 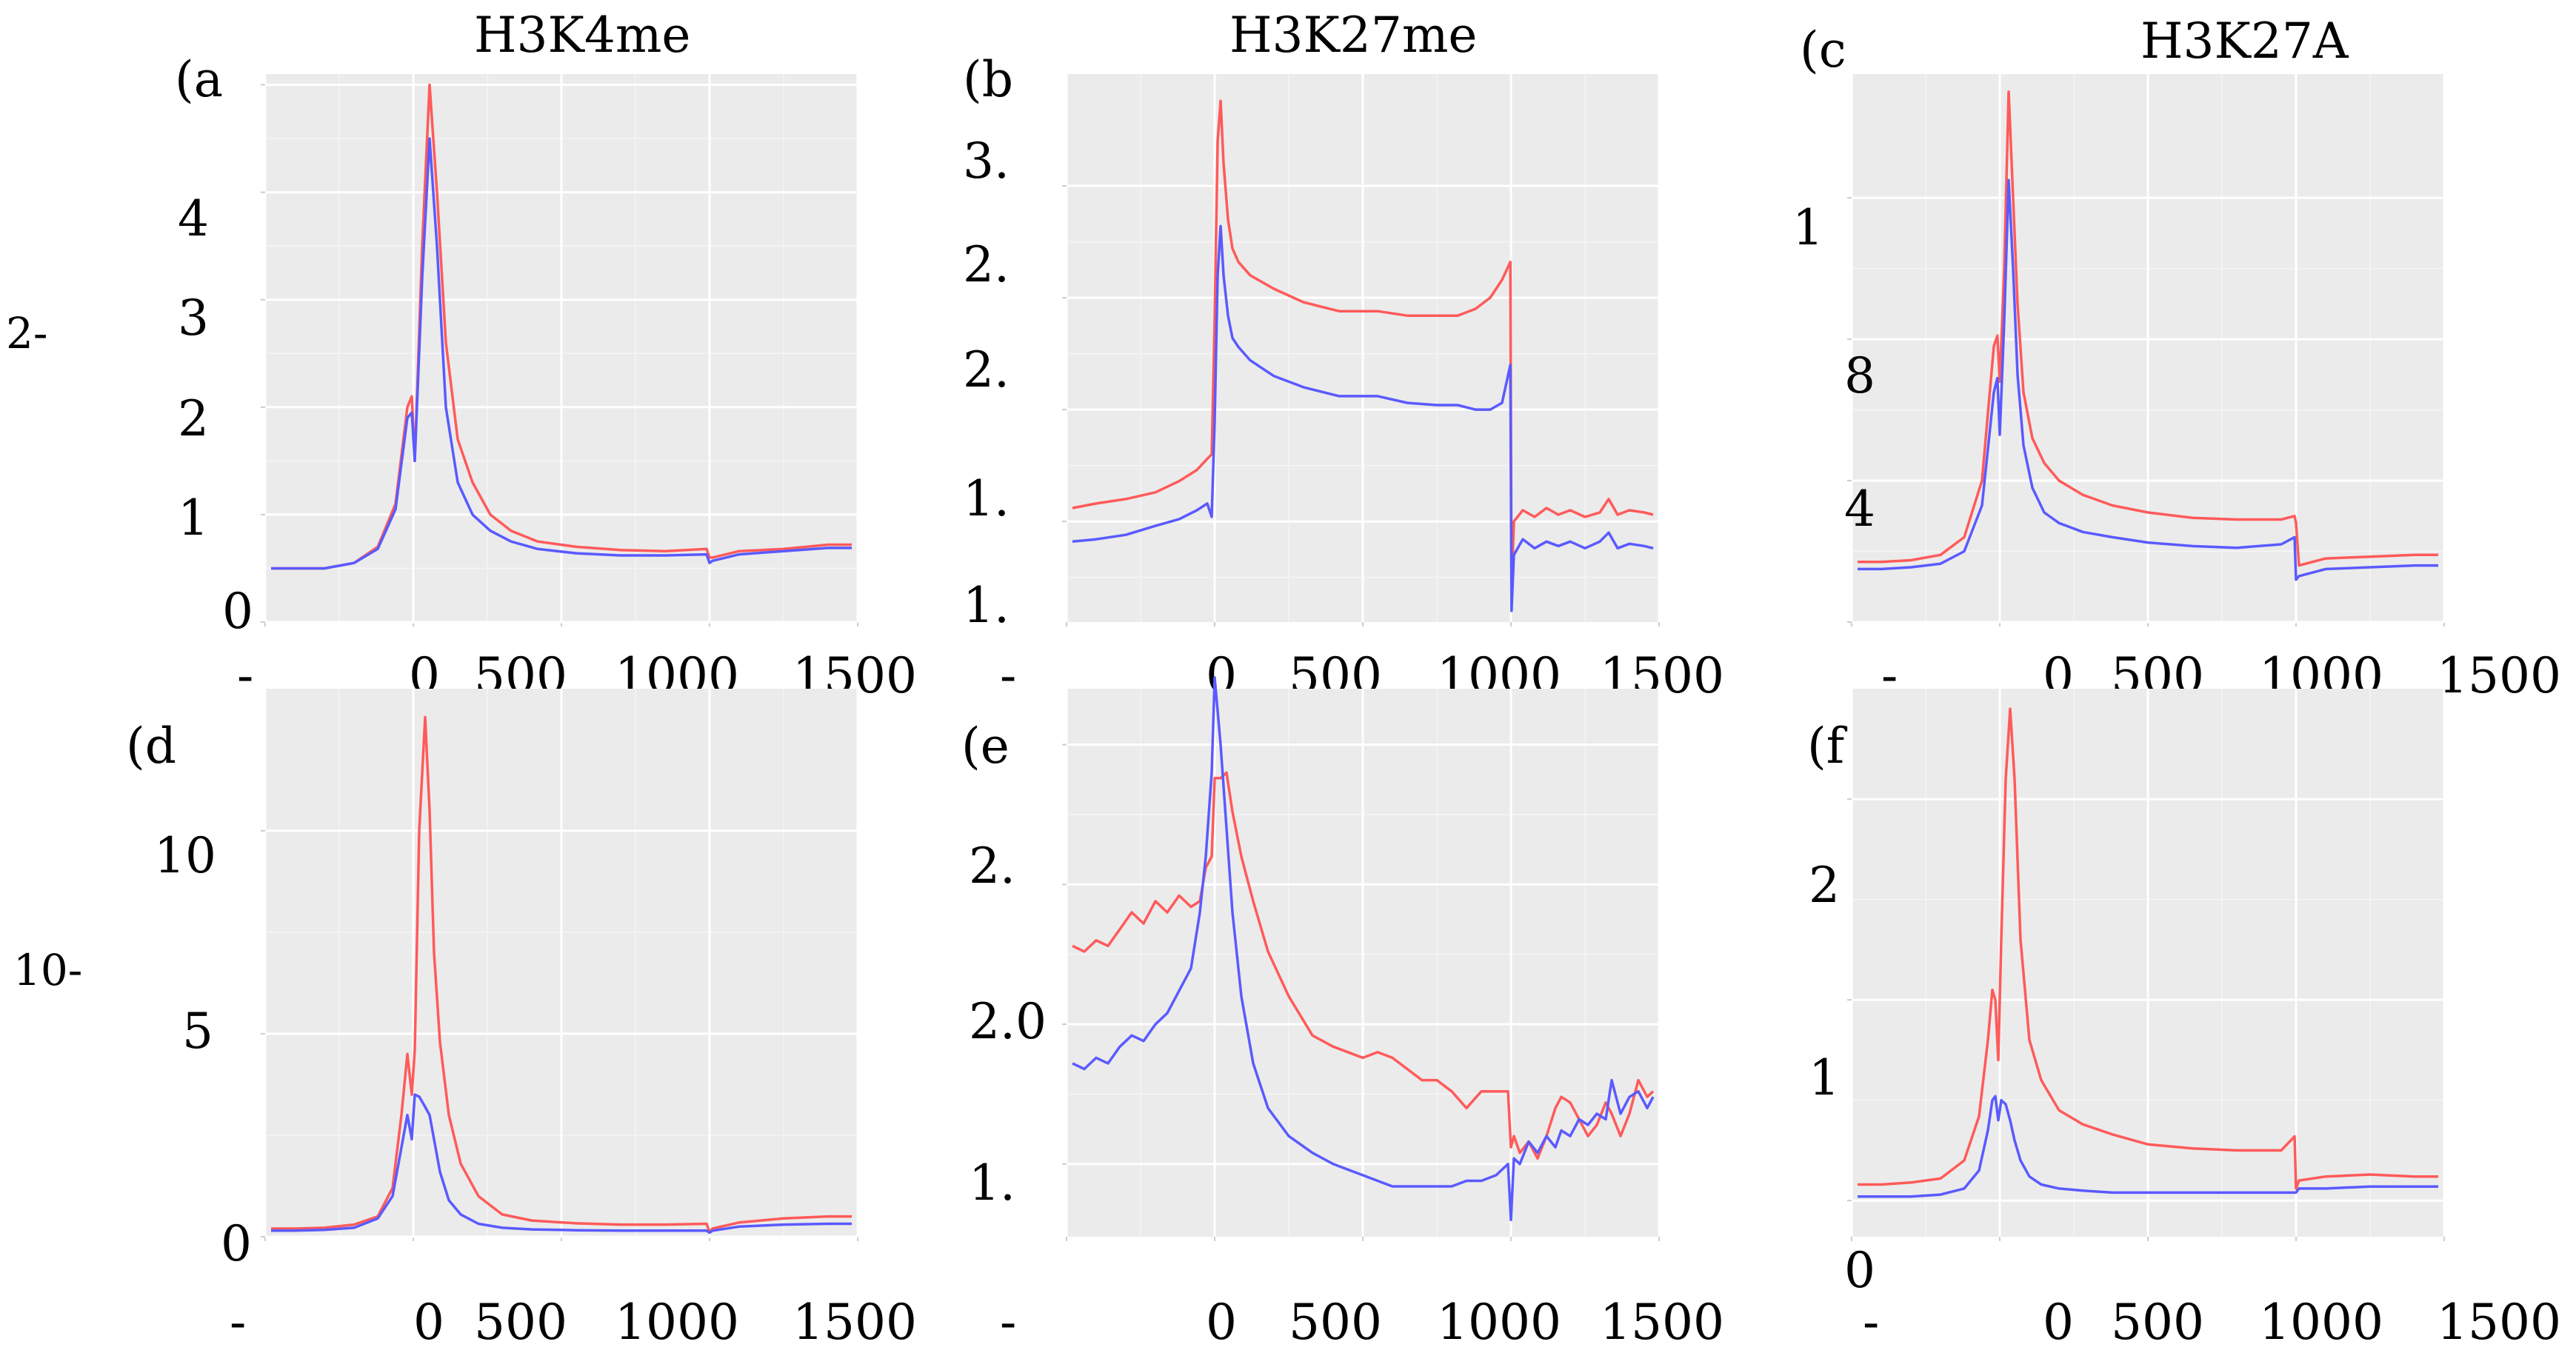 What do you see at coordinates (193, 318) in the screenshot?
I see `y-tick-label: 3` at bounding box center [193, 318].